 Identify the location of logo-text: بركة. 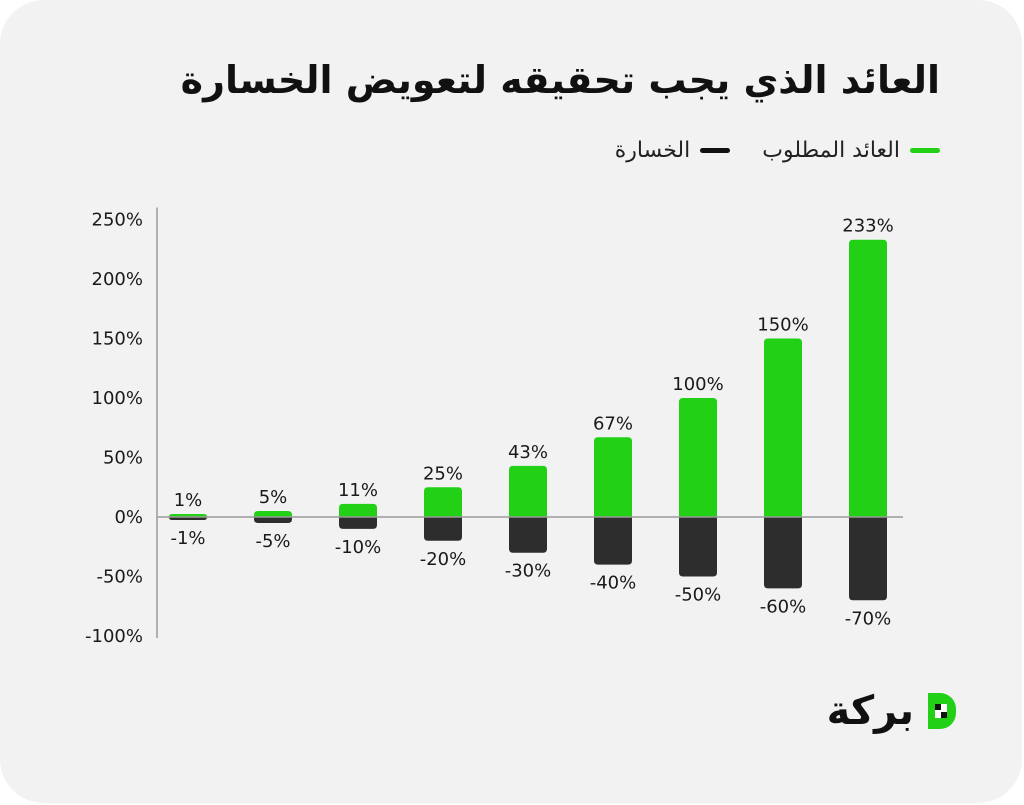
(870, 711).